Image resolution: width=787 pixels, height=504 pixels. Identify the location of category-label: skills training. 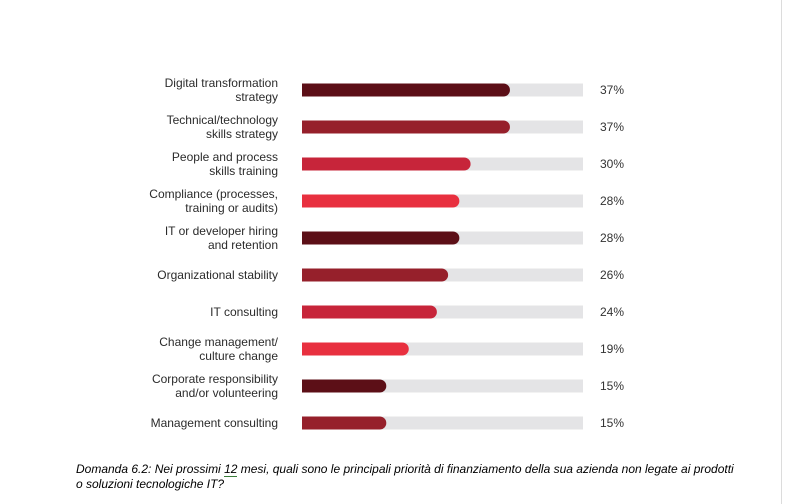
(243, 171).